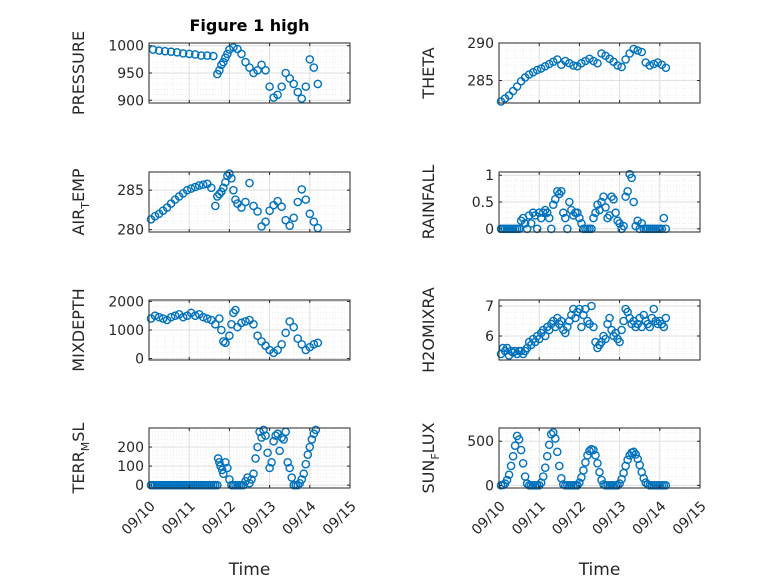 The image size is (778, 583). I want to click on y-tick-label: 280, so click(130, 231).